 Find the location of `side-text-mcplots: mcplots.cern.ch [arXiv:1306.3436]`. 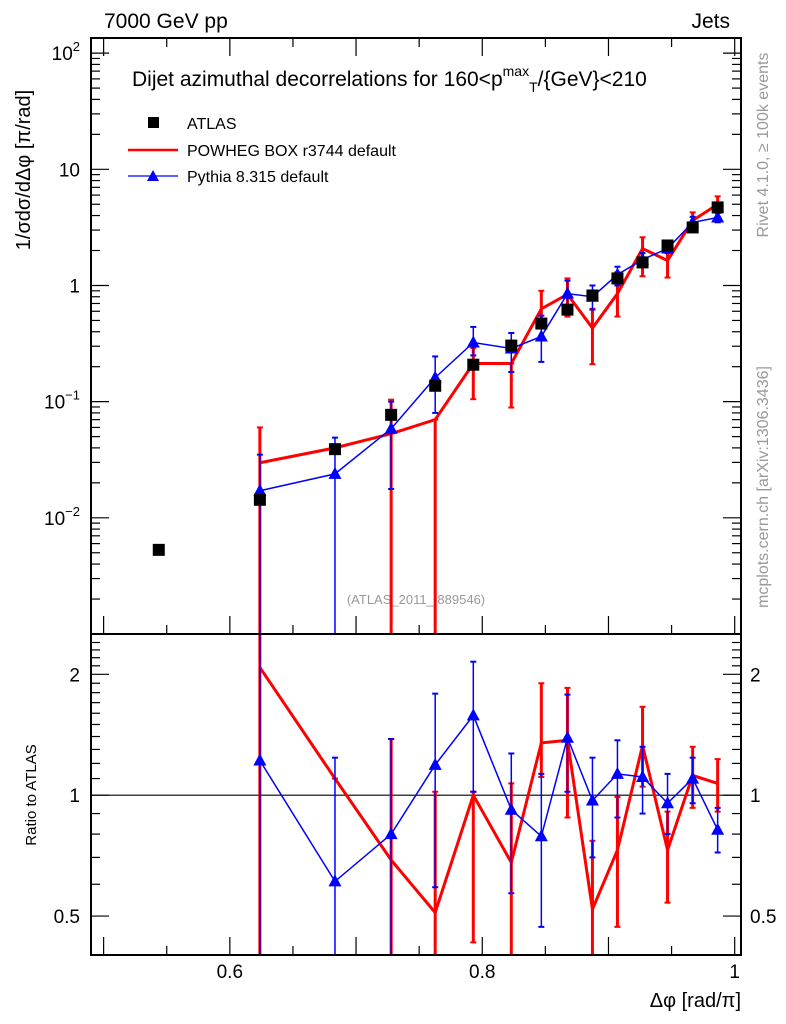

side-text-mcplots: mcplots.cern.ch [arXiv:1306.3436] is located at coordinates (763, 487).